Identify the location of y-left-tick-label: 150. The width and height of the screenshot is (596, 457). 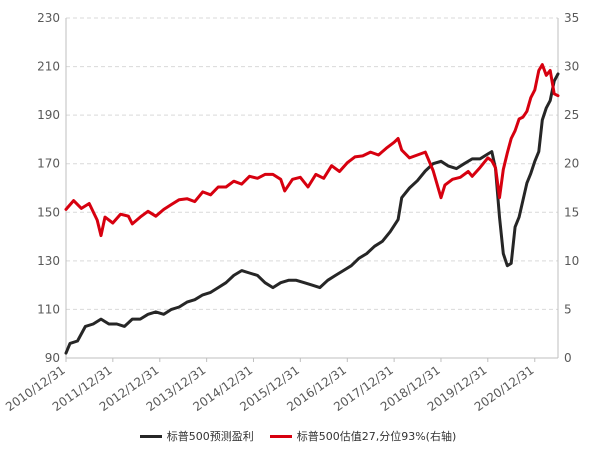
(48, 212).